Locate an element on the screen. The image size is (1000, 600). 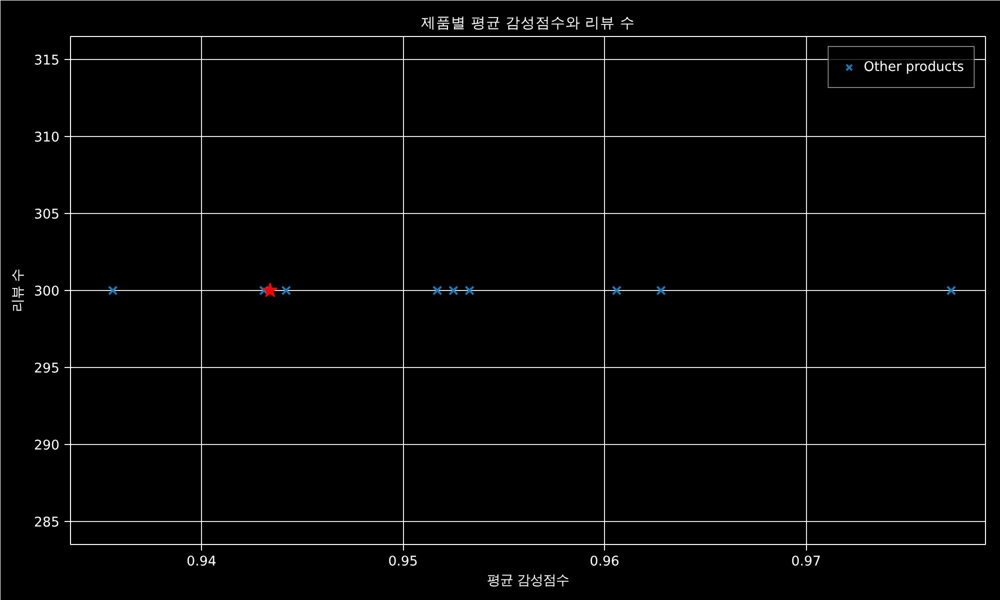
y-tick-label: 295 is located at coordinates (47, 368).